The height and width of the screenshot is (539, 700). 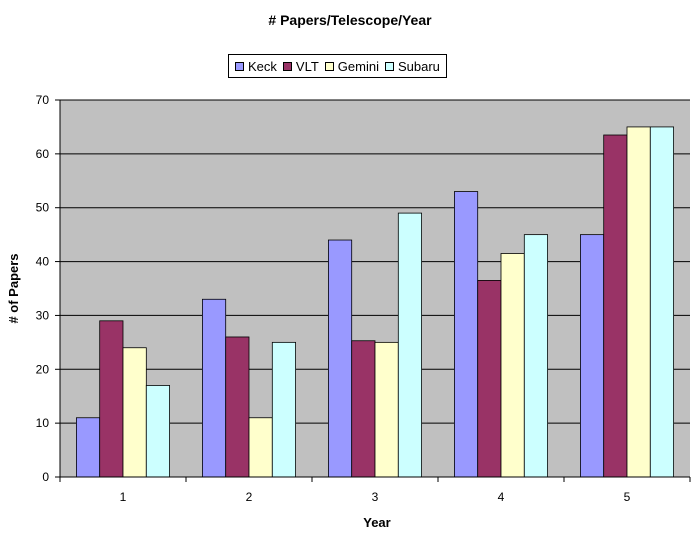 I want to click on x-tick-label-2: 2, so click(x=249, y=497).